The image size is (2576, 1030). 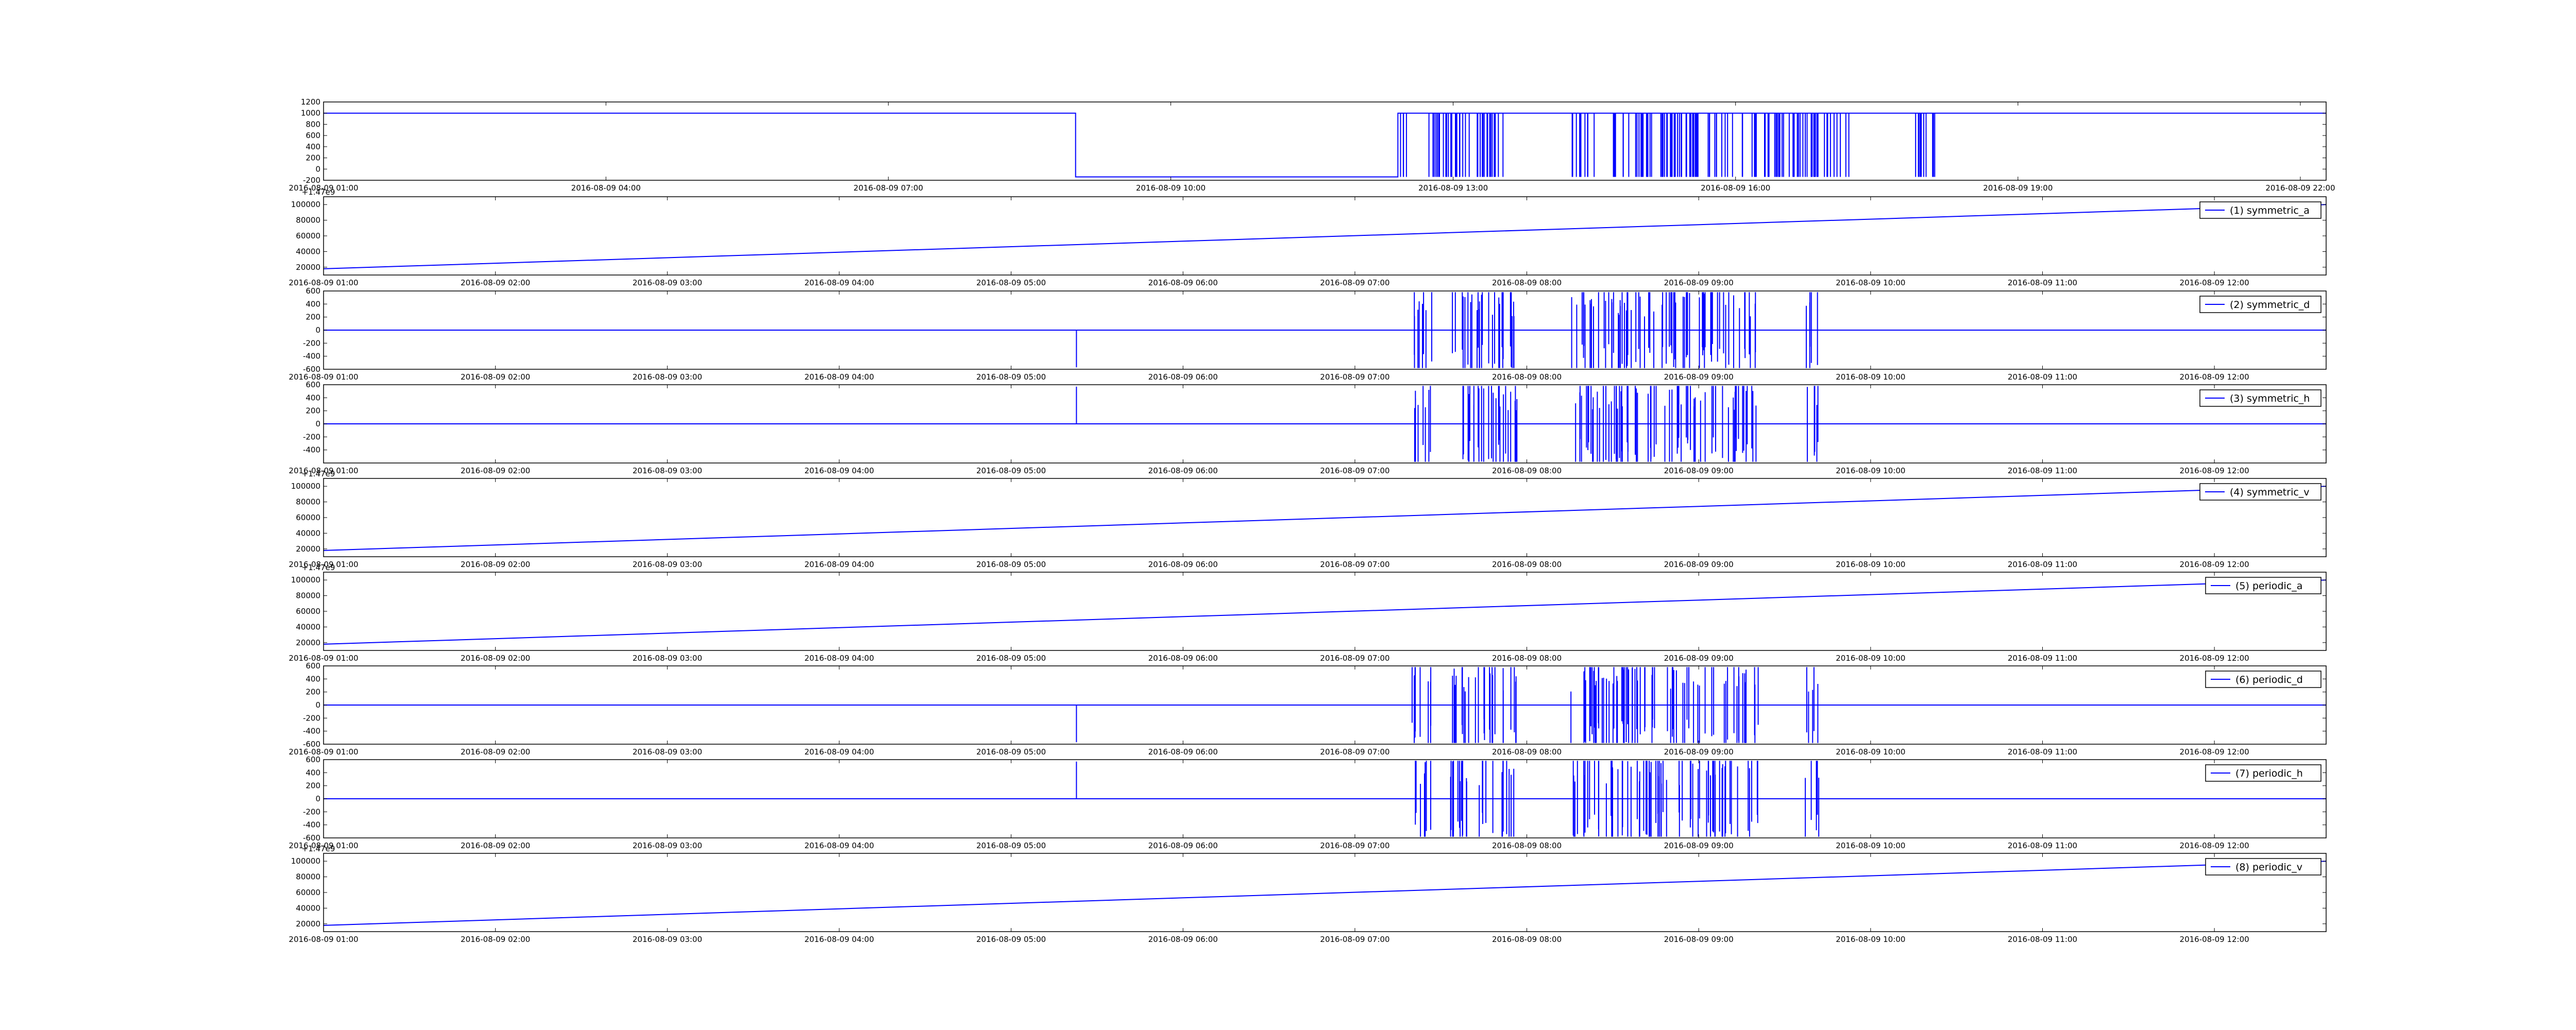 I want to click on legend-label: (1) symmetric_a, so click(x=2270, y=210).